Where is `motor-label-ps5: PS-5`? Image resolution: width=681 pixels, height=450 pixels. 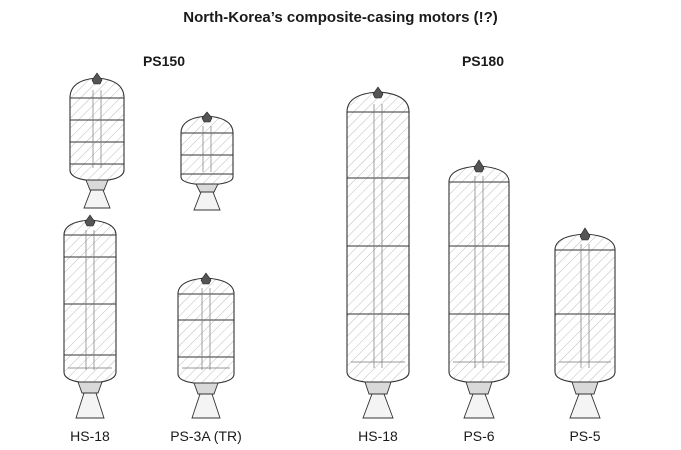
motor-label-ps5: PS-5 is located at coordinates (585, 436).